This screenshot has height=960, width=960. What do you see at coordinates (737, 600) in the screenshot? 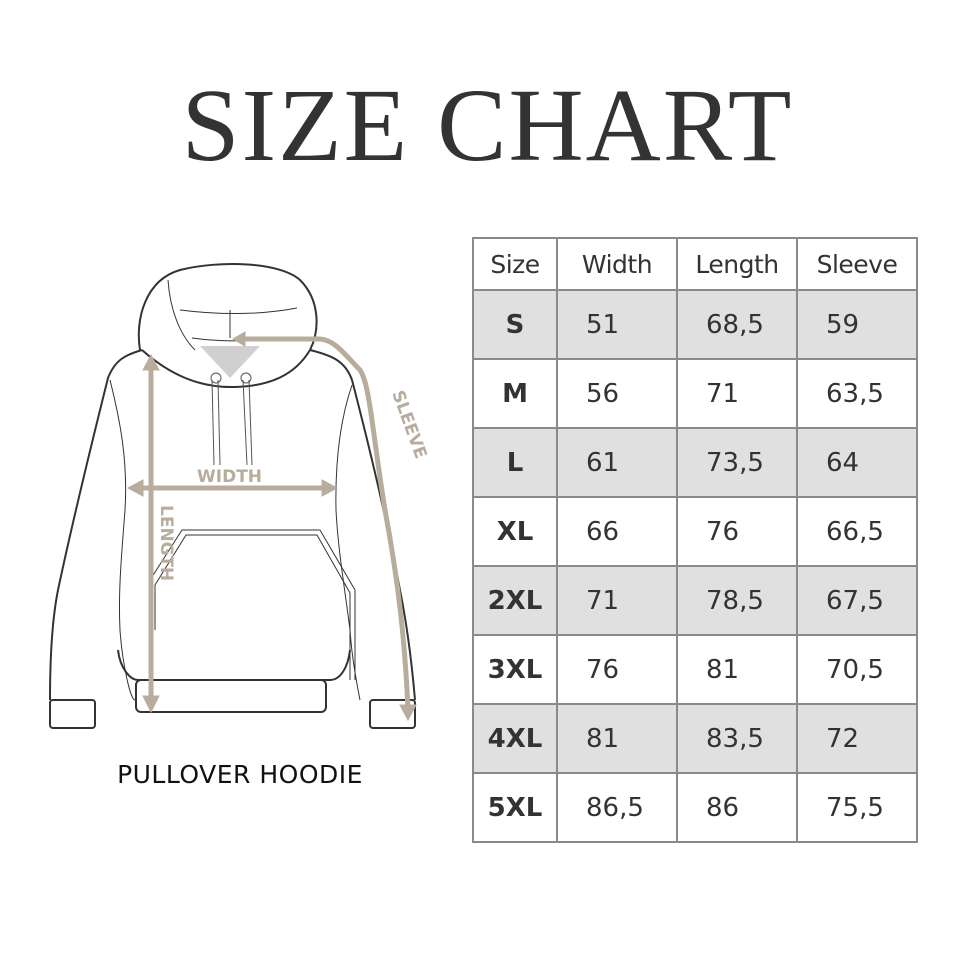
I see `cell-length: 78,5` at bounding box center [737, 600].